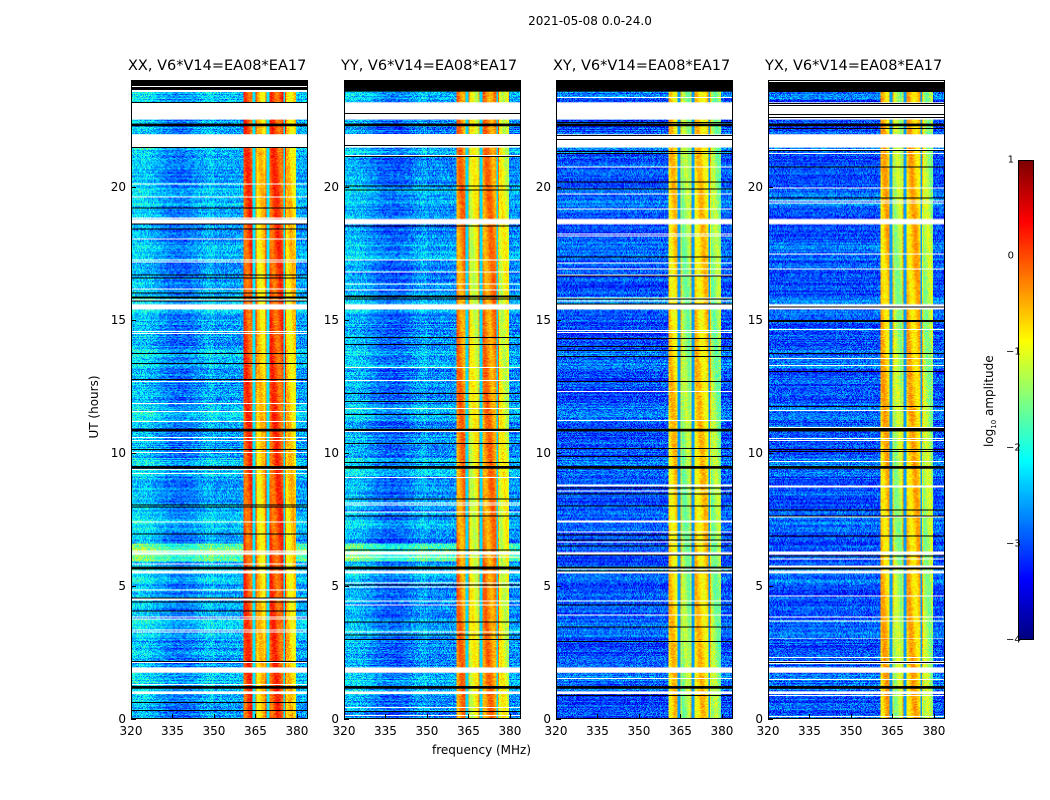 The height and width of the screenshot is (800, 1050). I want to click on heatmap-panel-yx, so click(856, 399).